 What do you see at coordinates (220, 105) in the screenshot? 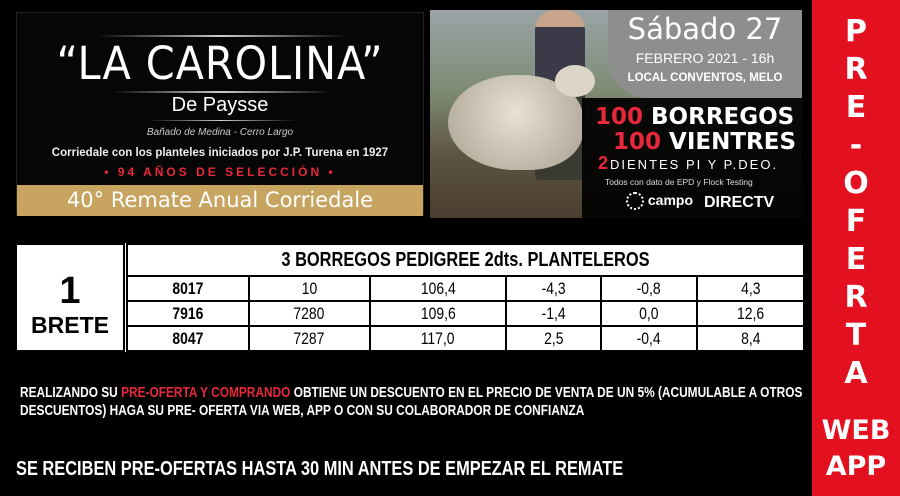
I see `ranch-subtitle: De Paysse` at bounding box center [220, 105].